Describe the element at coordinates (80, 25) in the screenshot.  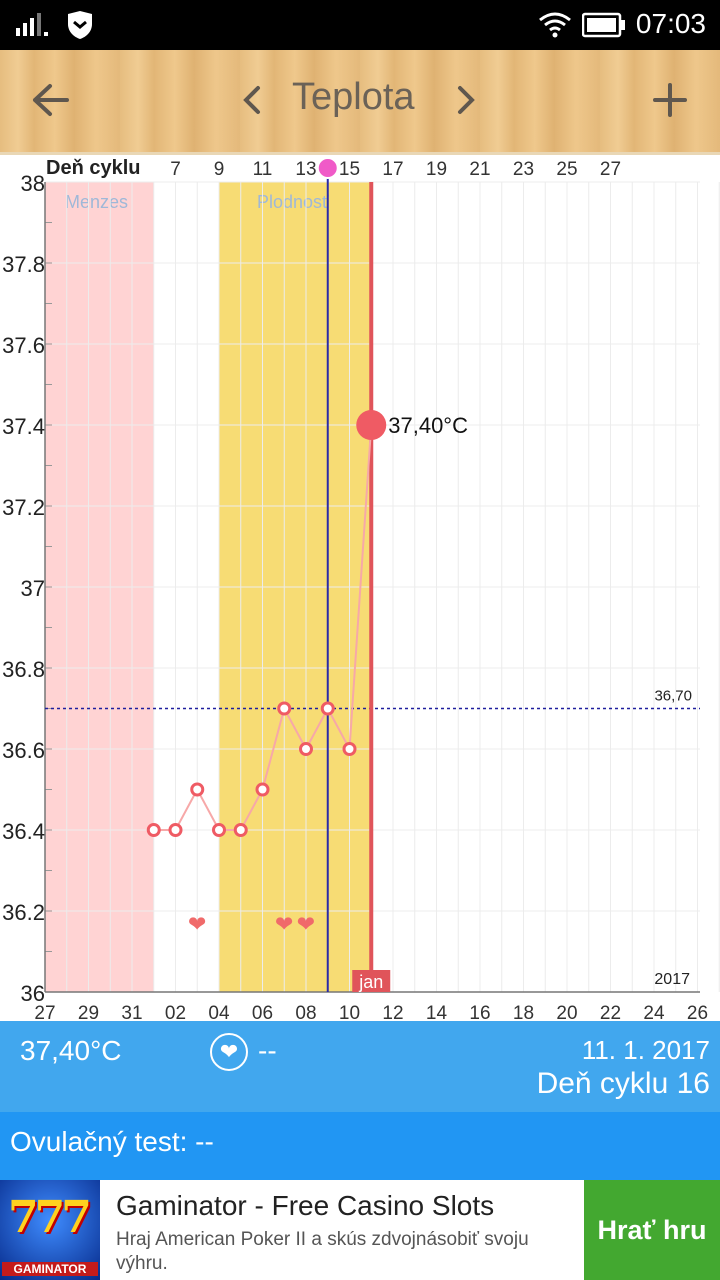
I see `shield-icon` at that location.